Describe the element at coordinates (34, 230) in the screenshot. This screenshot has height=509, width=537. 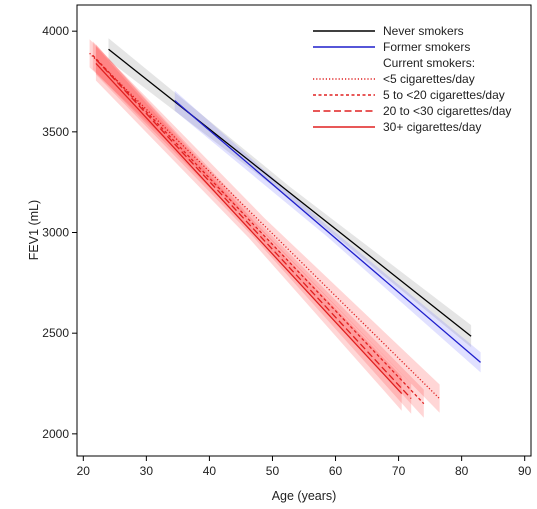
I see `y-axis-title: FEV1 (mL)` at that location.